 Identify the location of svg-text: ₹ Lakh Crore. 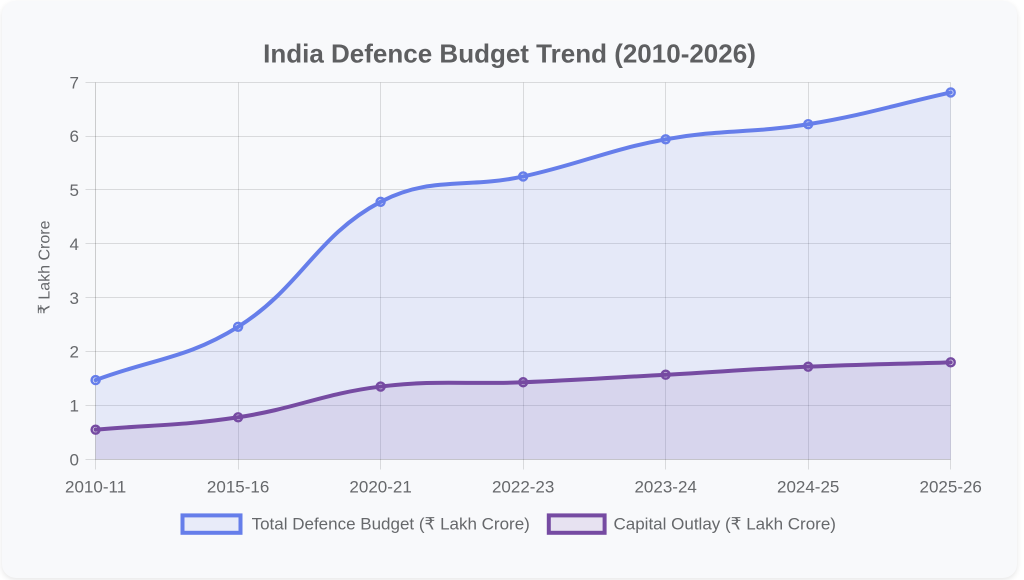
(45, 267).